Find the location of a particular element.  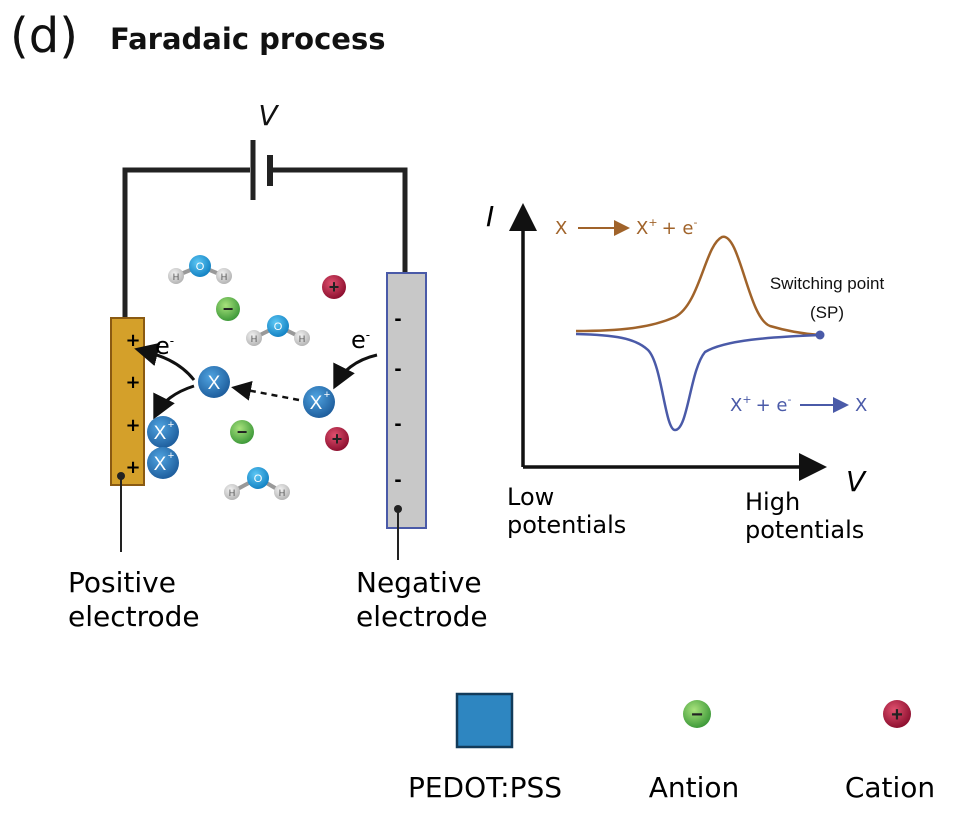

panel-label: (d) is located at coordinates (44, 36).